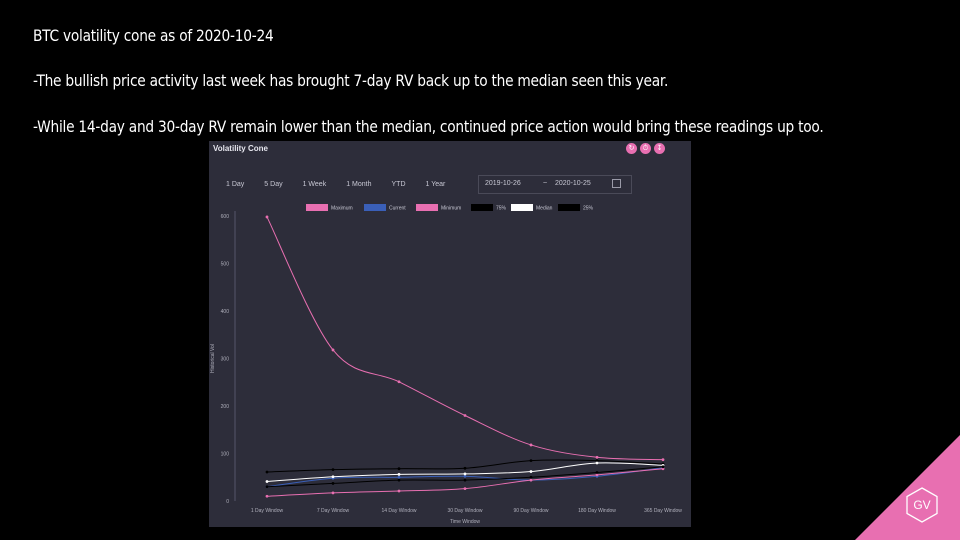 This screenshot has width=960, height=540. Describe the element at coordinates (398, 184) in the screenshot. I see `range-ytd-button: YTD` at that location.